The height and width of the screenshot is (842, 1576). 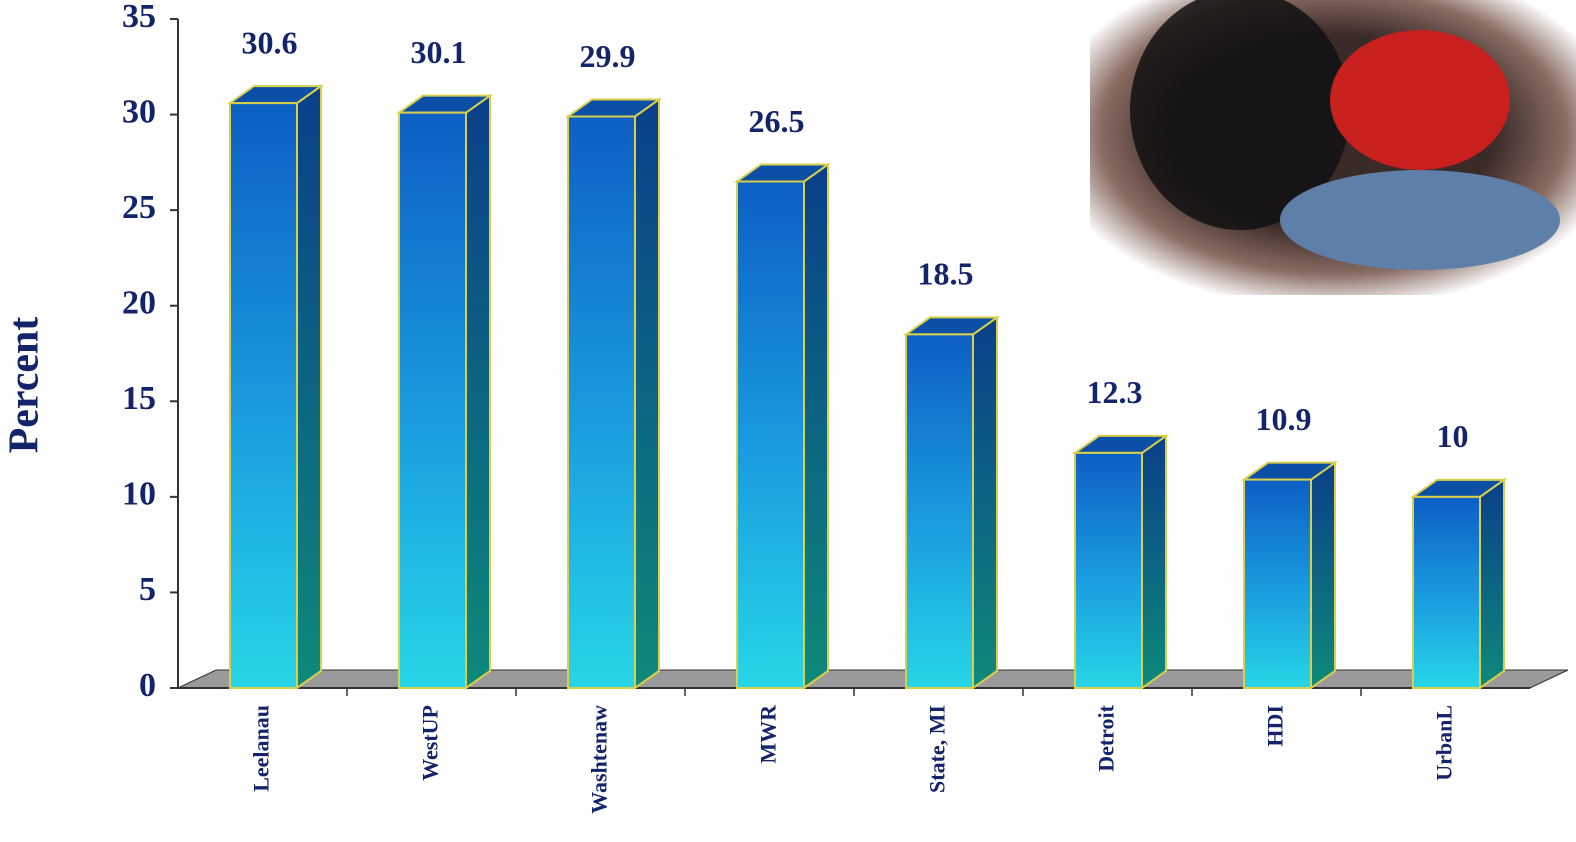 I want to click on y-tick-label: 35, so click(x=139, y=17).